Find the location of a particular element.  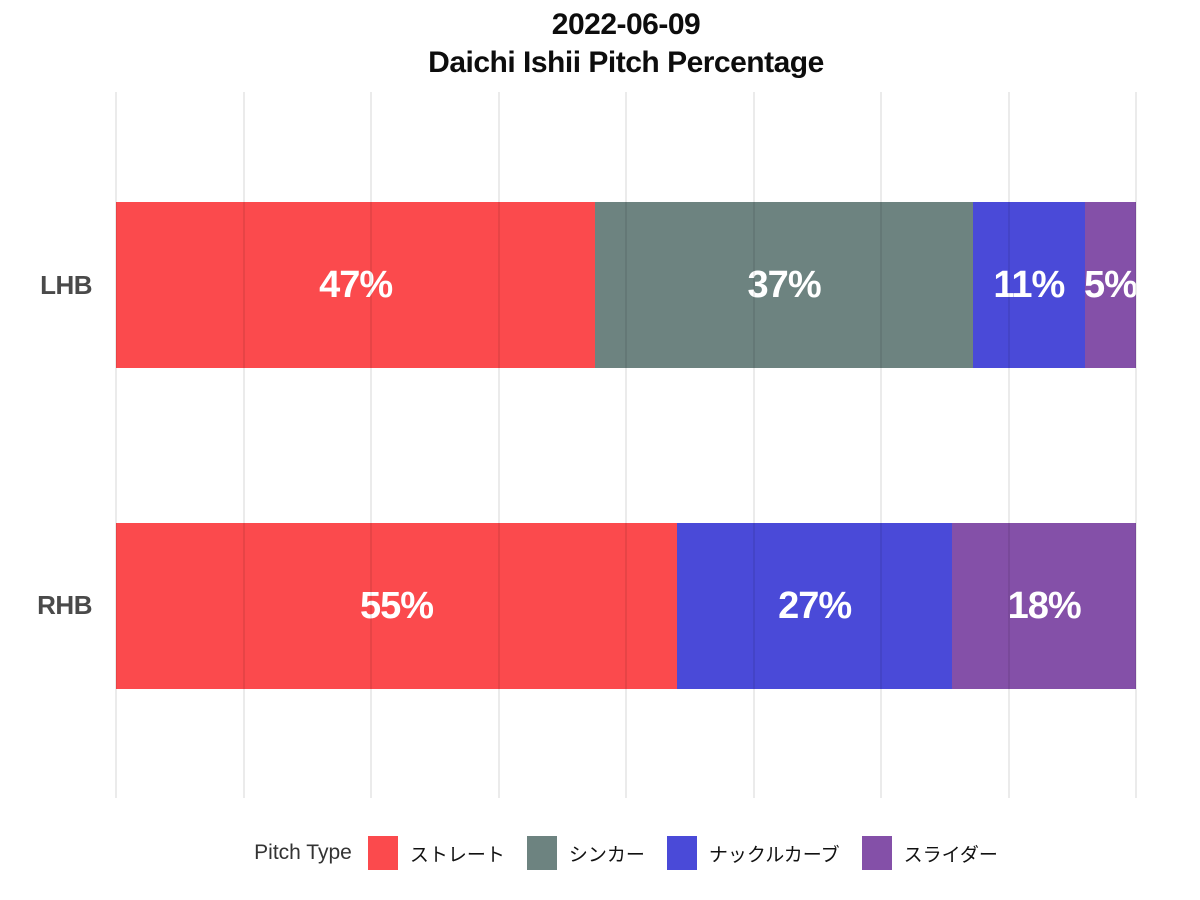

y-axis-label-rhb: RHB is located at coordinates (64, 605).